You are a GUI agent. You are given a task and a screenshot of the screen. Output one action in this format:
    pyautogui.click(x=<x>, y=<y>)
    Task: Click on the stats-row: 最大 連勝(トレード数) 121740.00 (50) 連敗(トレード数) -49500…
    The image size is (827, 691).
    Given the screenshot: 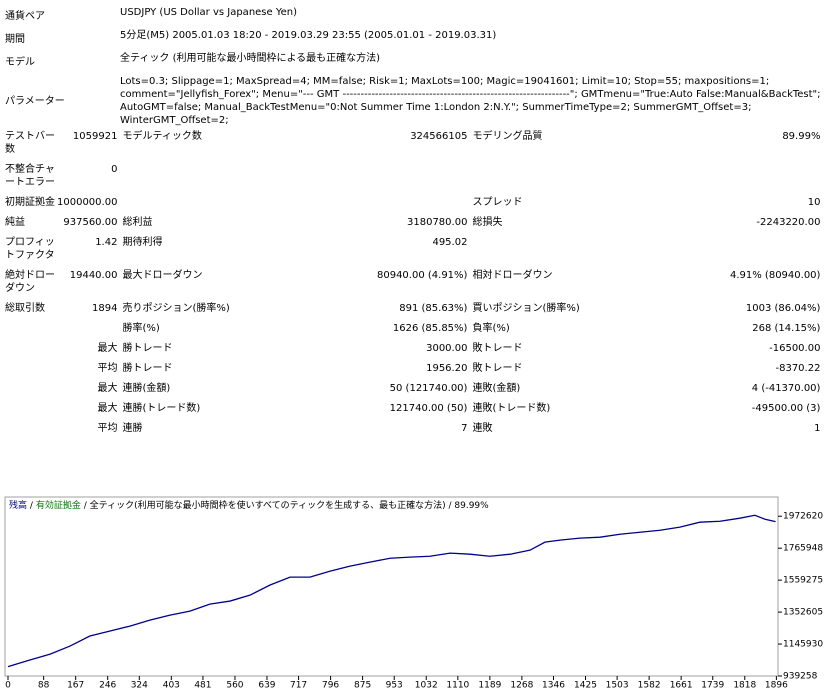 What is the action you would take?
    pyautogui.click(x=412, y=412)
    